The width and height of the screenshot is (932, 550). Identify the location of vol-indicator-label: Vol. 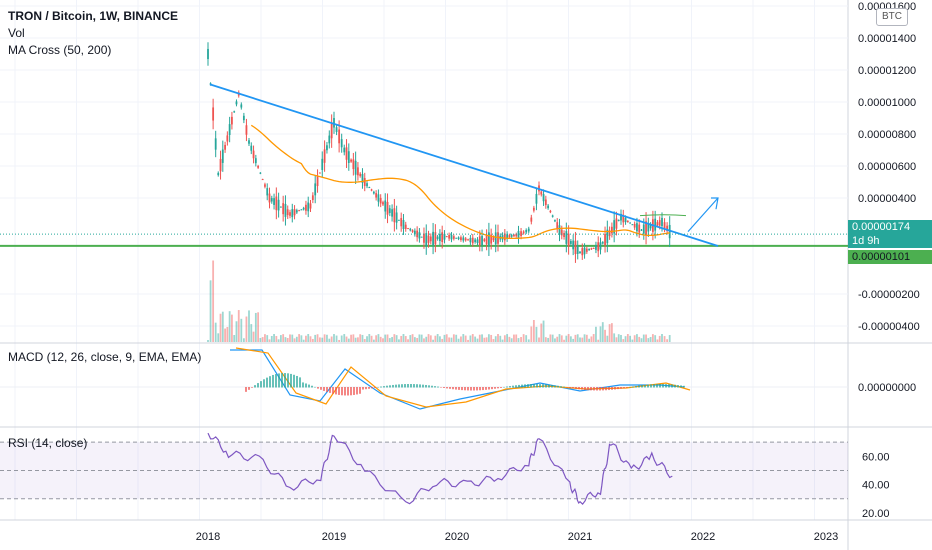
(16, 33).